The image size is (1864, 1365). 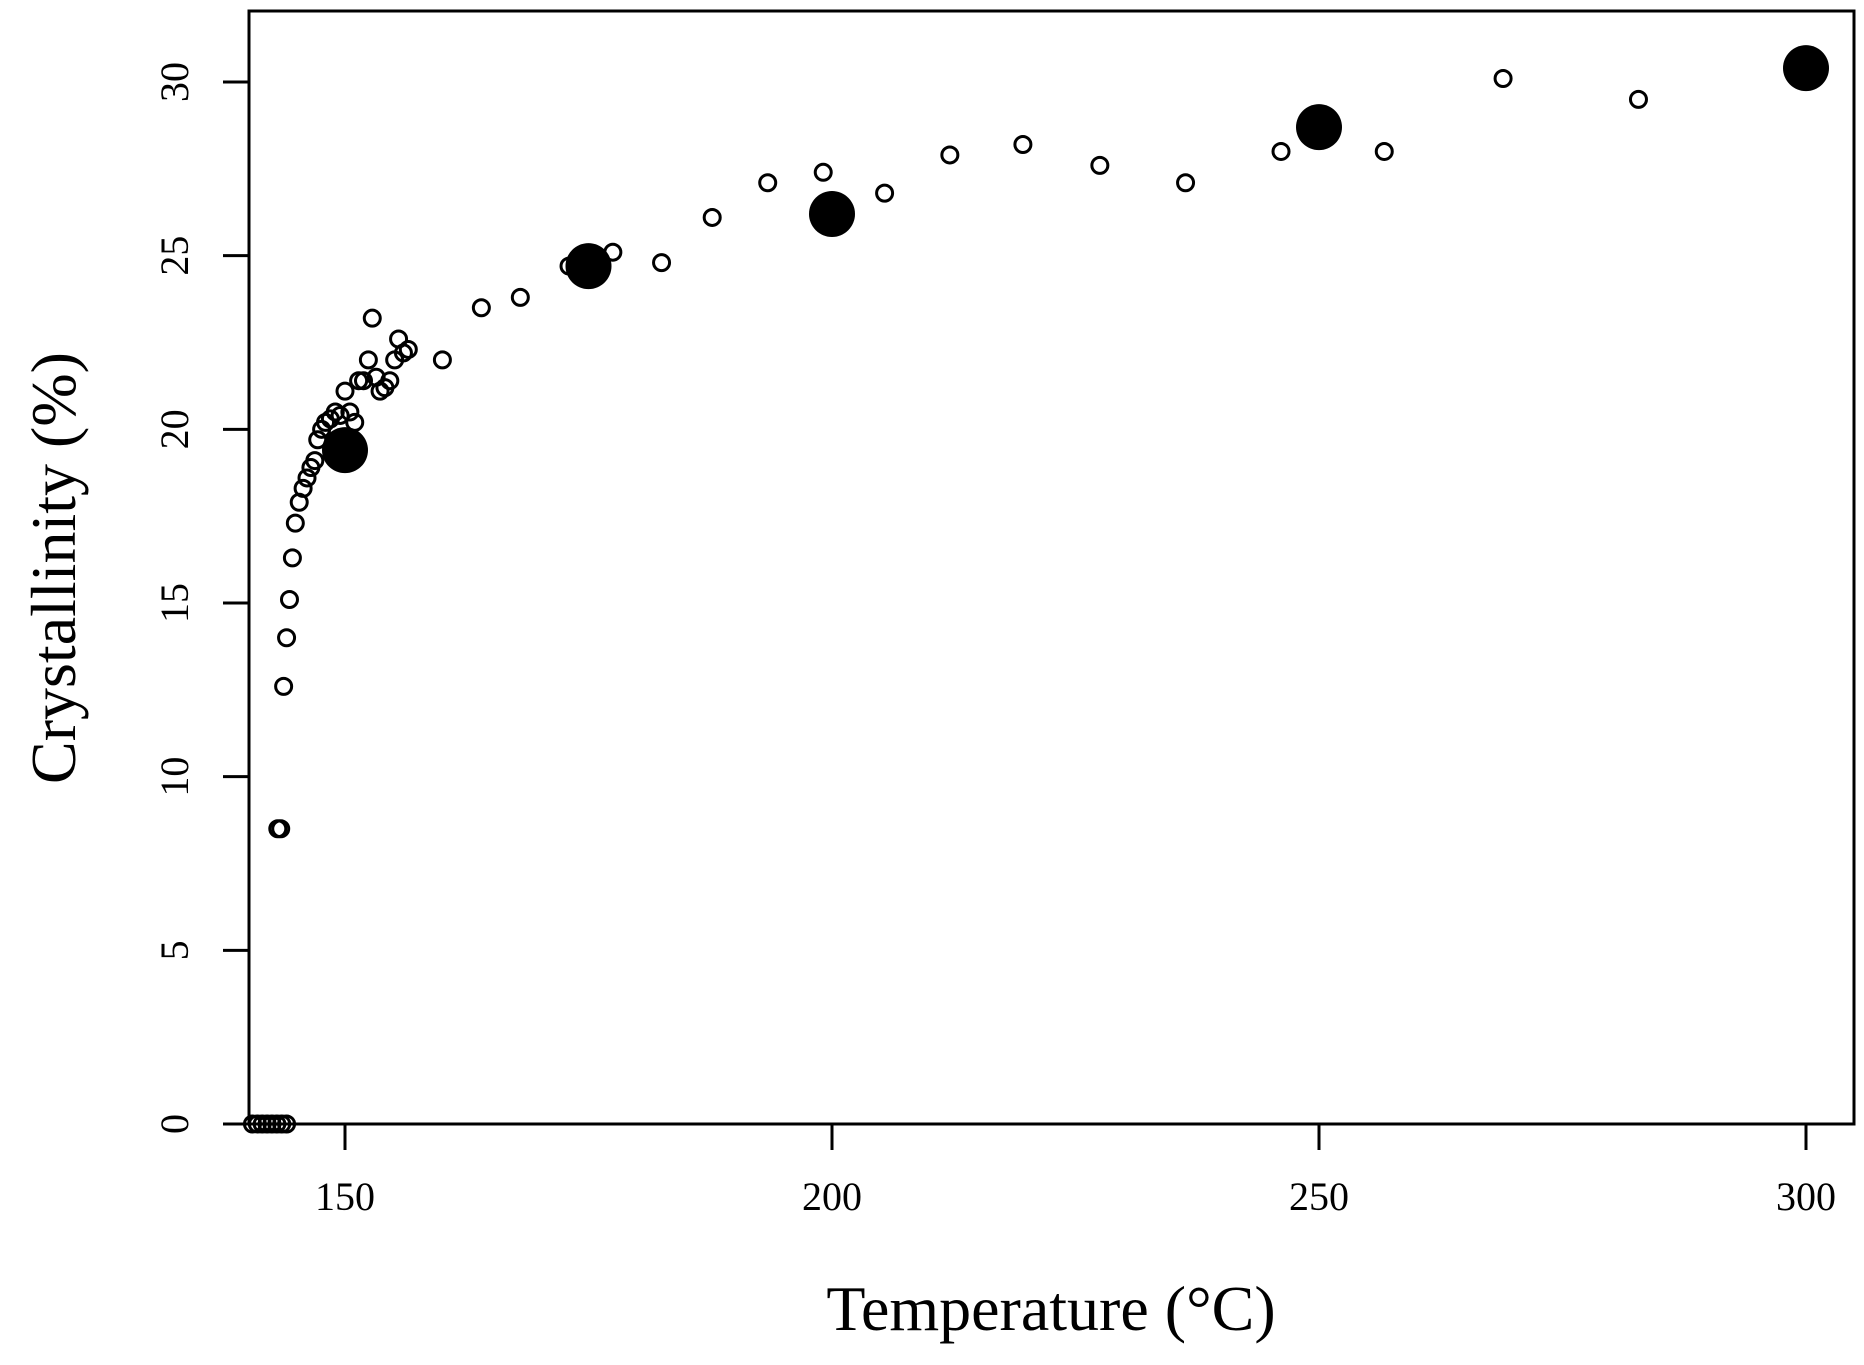 What do you see at coordinates (832, 1196) in the screenshot?
I see `x-tick-label-200: 200` at bounding box center [832, 1196].